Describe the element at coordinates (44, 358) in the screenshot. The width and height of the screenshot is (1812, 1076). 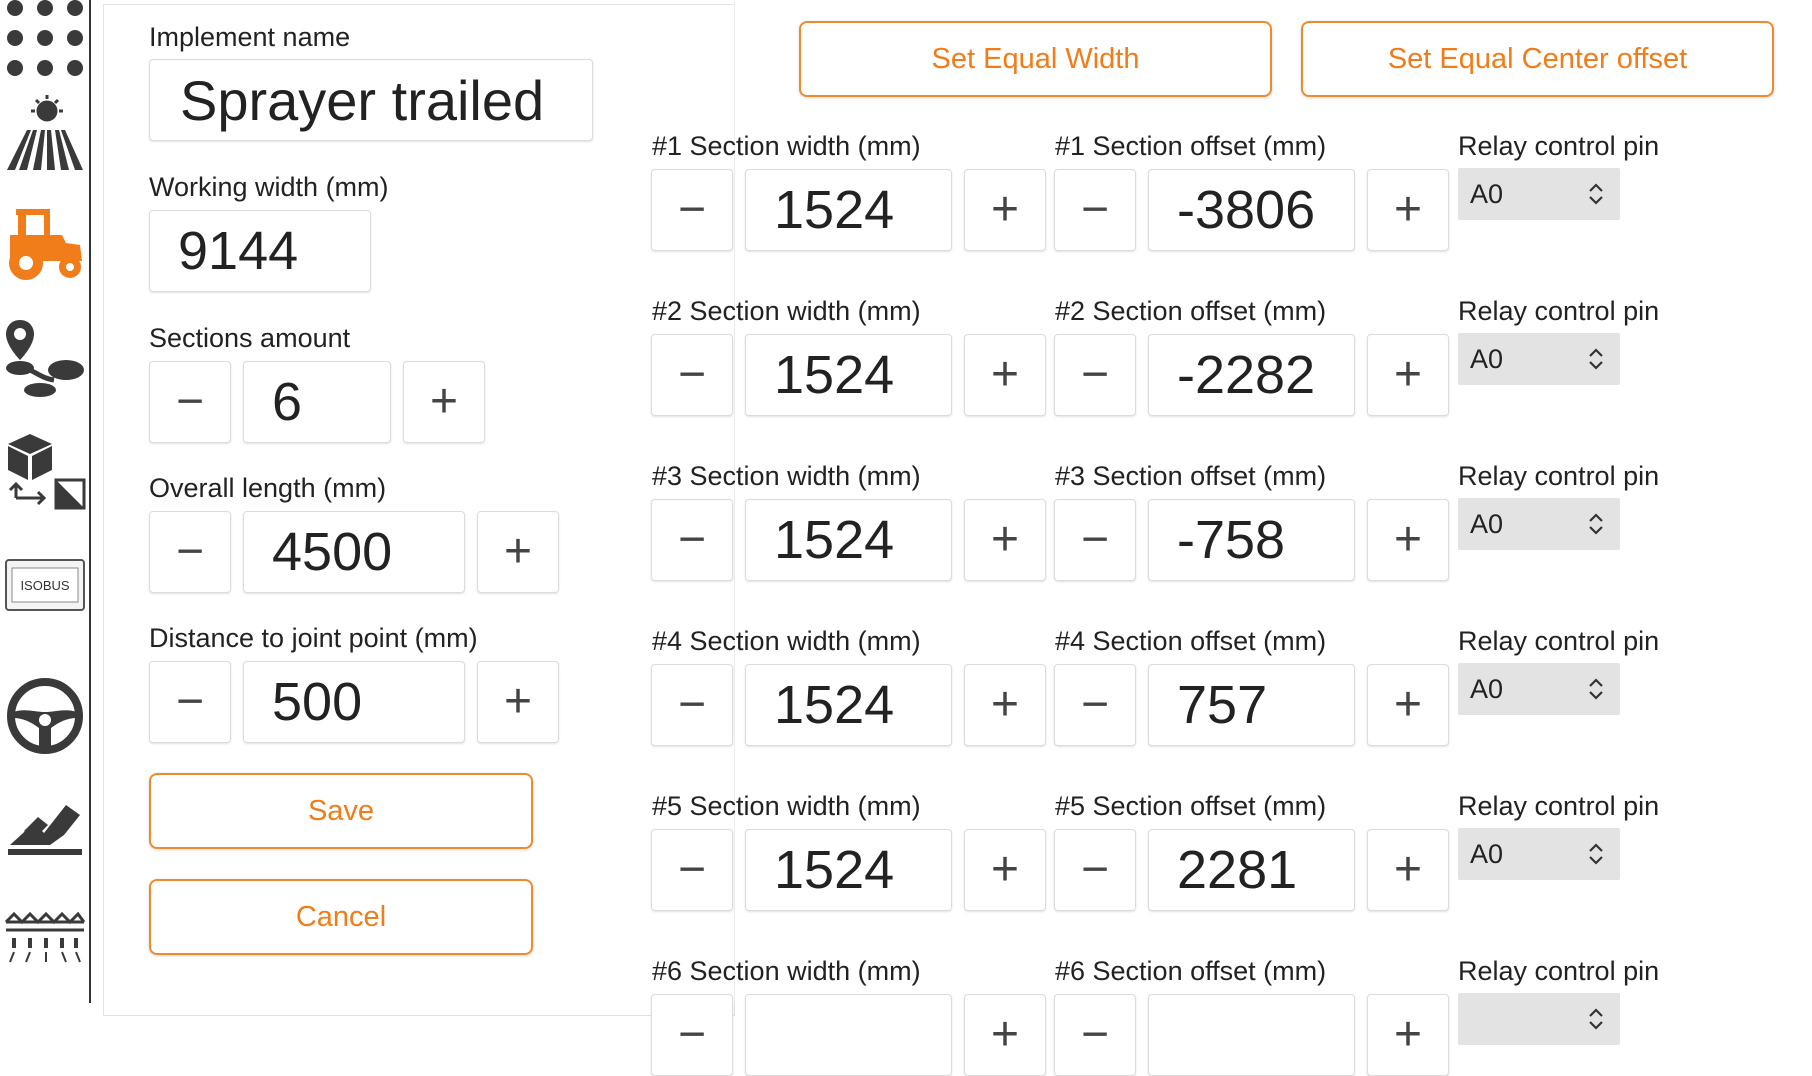
I see `route-pin-icon` at that location.